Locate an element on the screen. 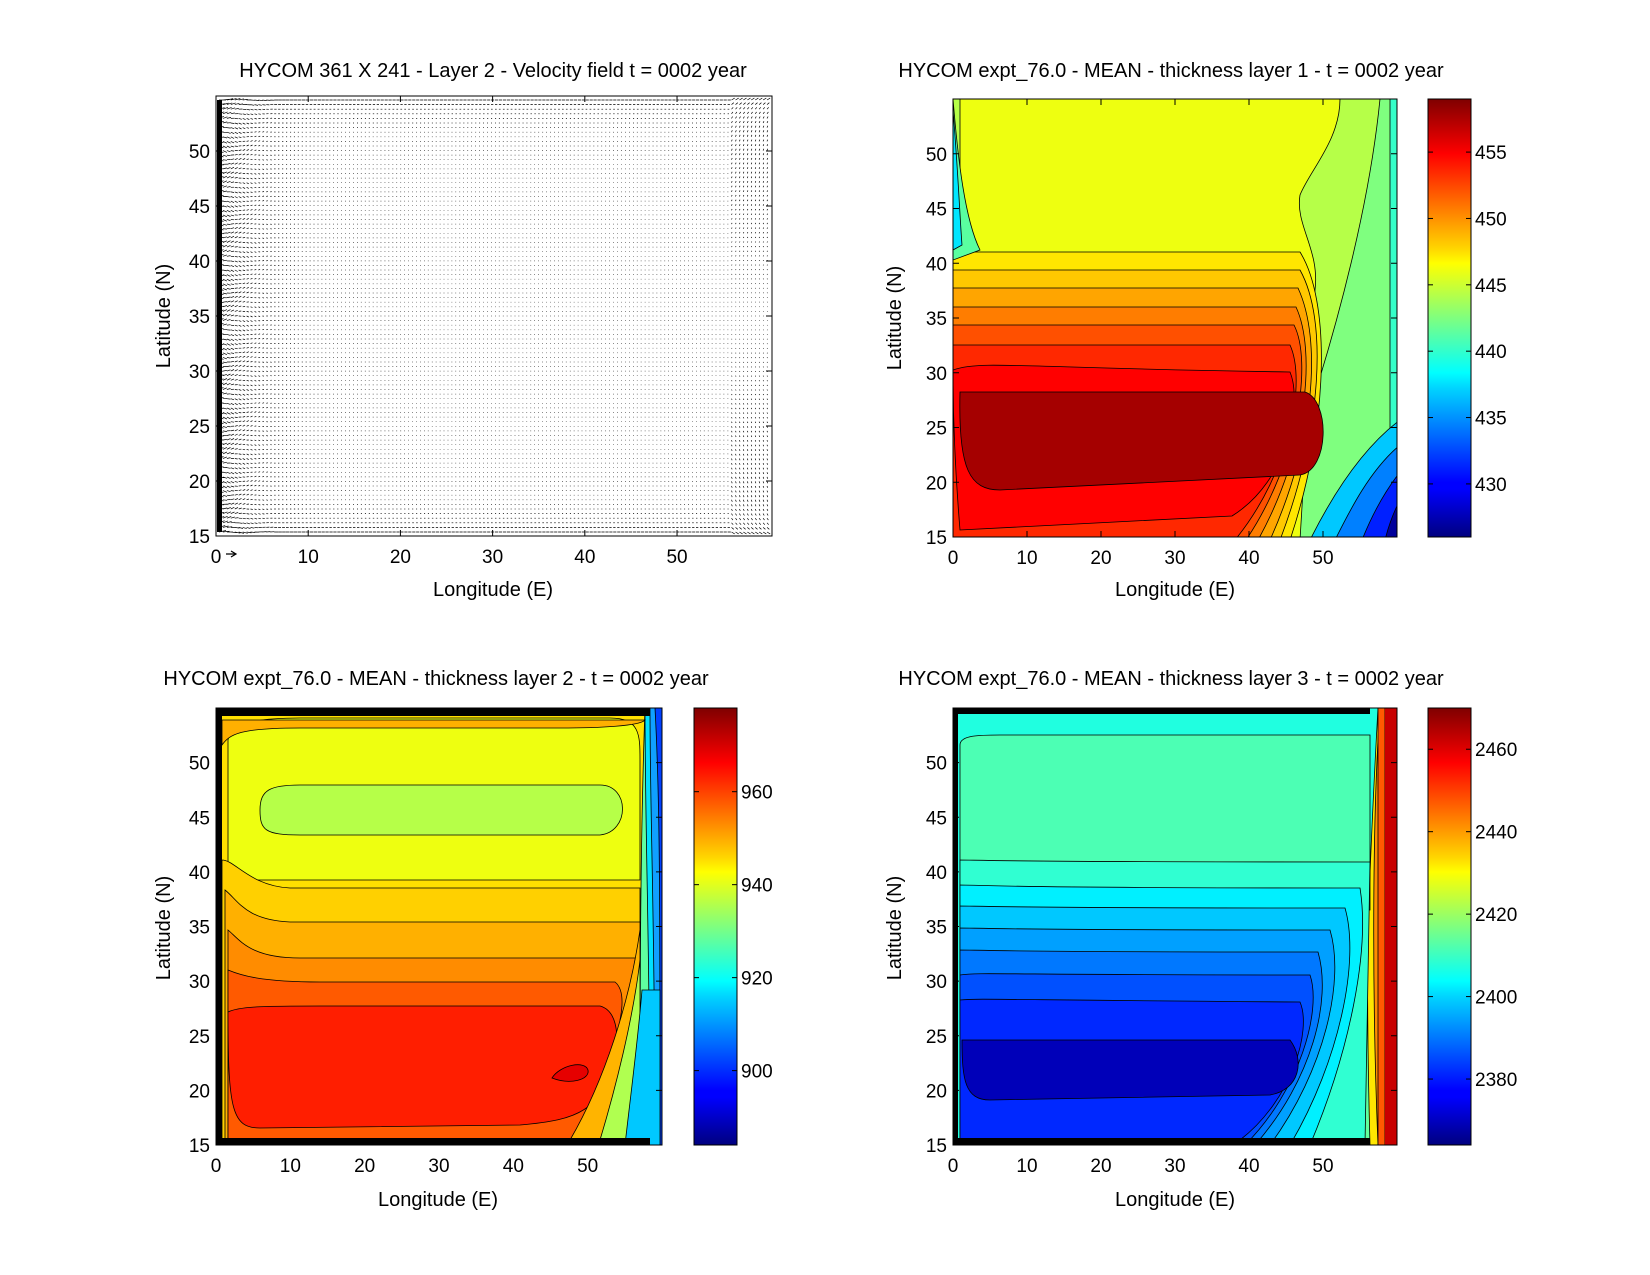  colorbar-ticks: 2380 2400 2420 2440 2460 is located at coordinates (1472, 915).